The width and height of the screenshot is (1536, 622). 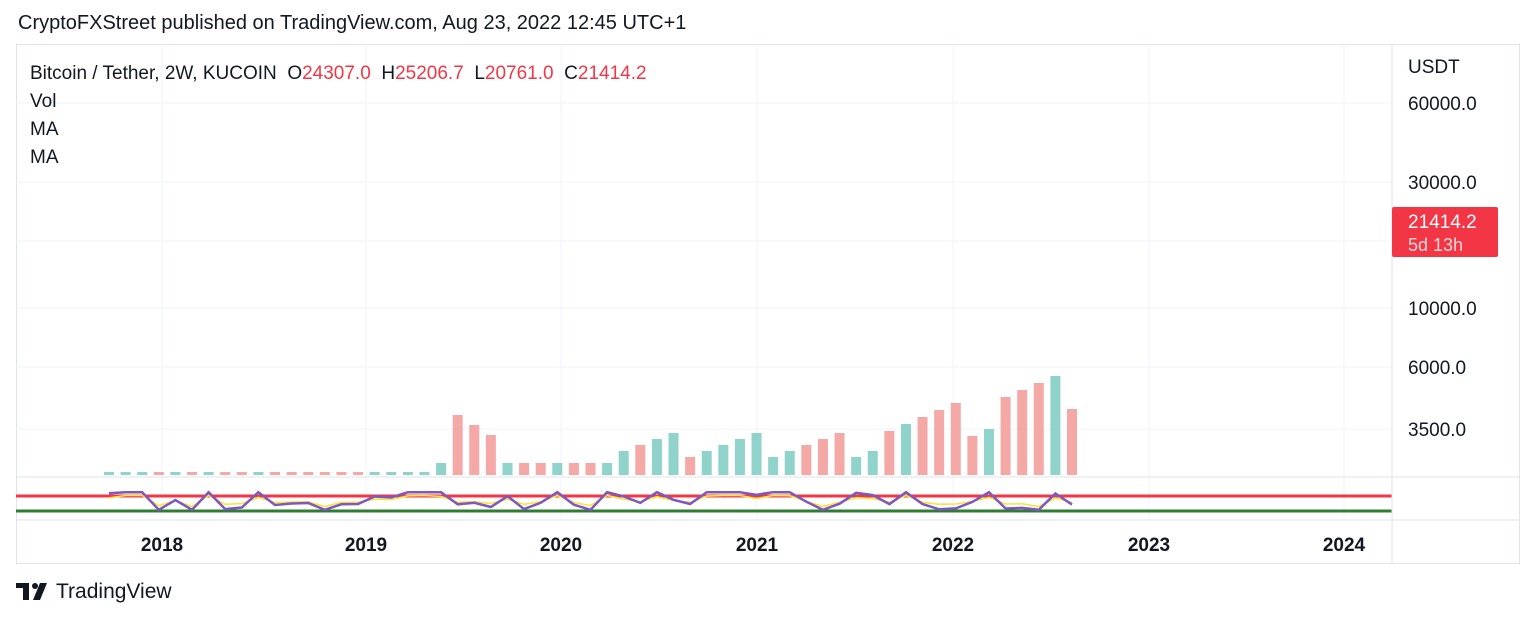 I want to click on rsi-line, so click(x=590, y=501).